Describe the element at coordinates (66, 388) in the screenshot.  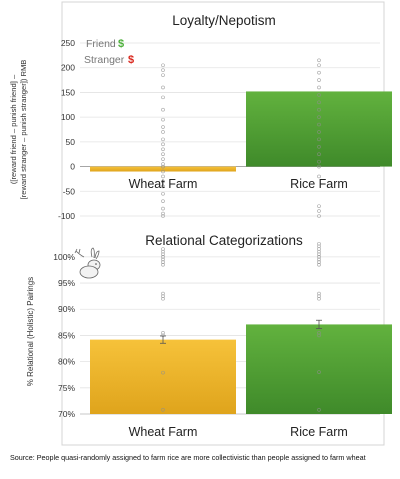
I see `y-tick-label: 75%` at that location.